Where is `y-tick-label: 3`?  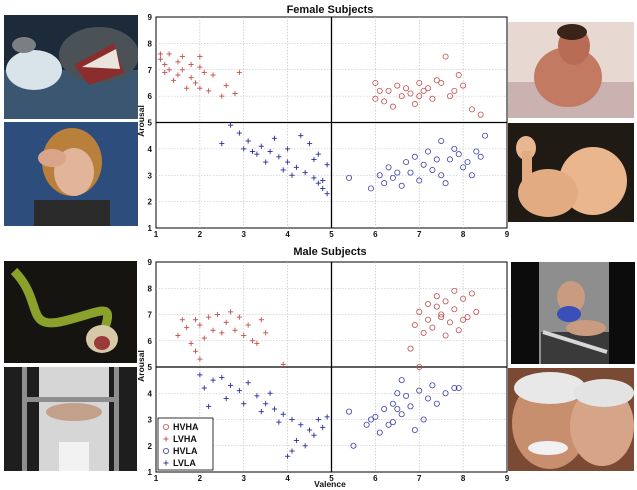 y-tick-label: 3 is located at coordinates (150, 420).